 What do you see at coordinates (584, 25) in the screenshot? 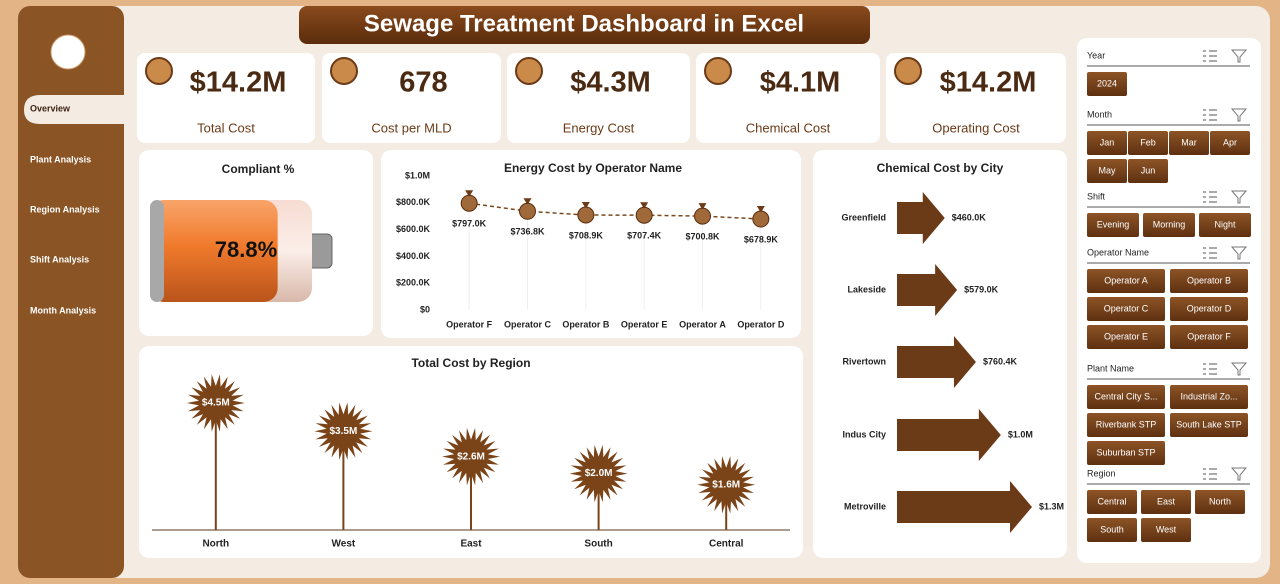
I see `title-banner` at bounding box center [584, 25].